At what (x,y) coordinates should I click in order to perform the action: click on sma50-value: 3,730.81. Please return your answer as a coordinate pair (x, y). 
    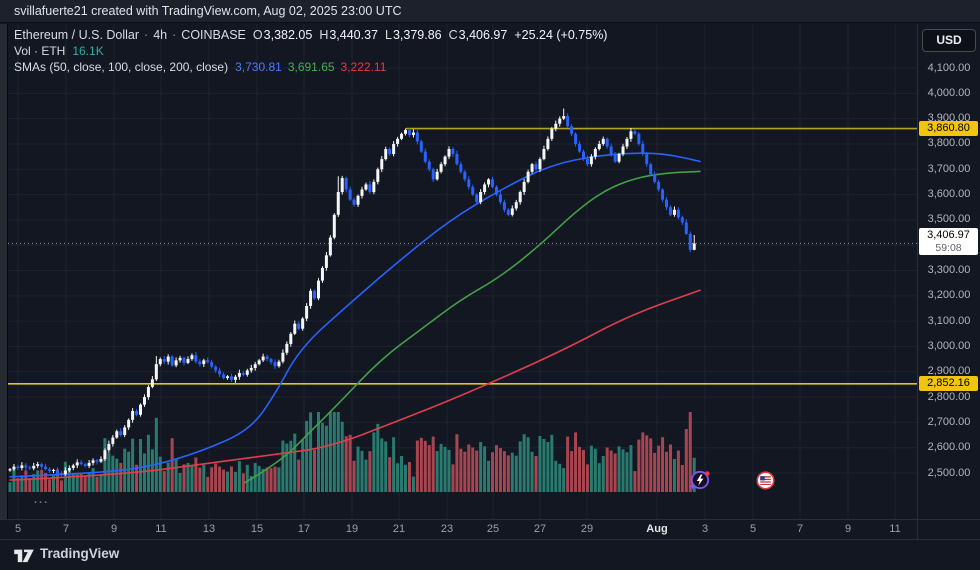
    Looking at the image, I should click on (258, 67).